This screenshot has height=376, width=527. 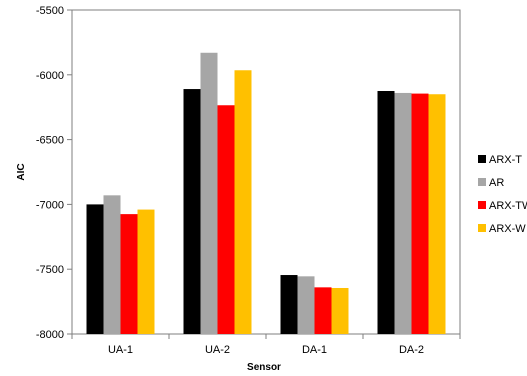 I want to click on y-tick-label: -6000, so click(x=50, y=76).